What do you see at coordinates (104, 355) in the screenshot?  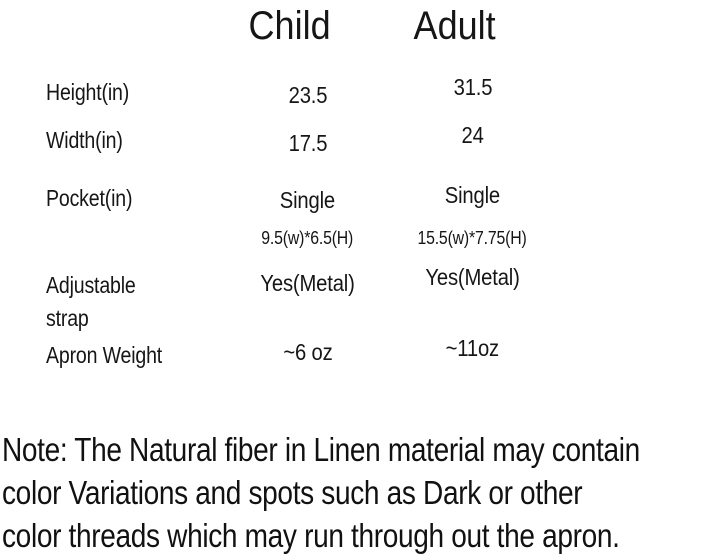 I see `row-label-apron-weight: Apron Weight` at bounding box center [104, 355].